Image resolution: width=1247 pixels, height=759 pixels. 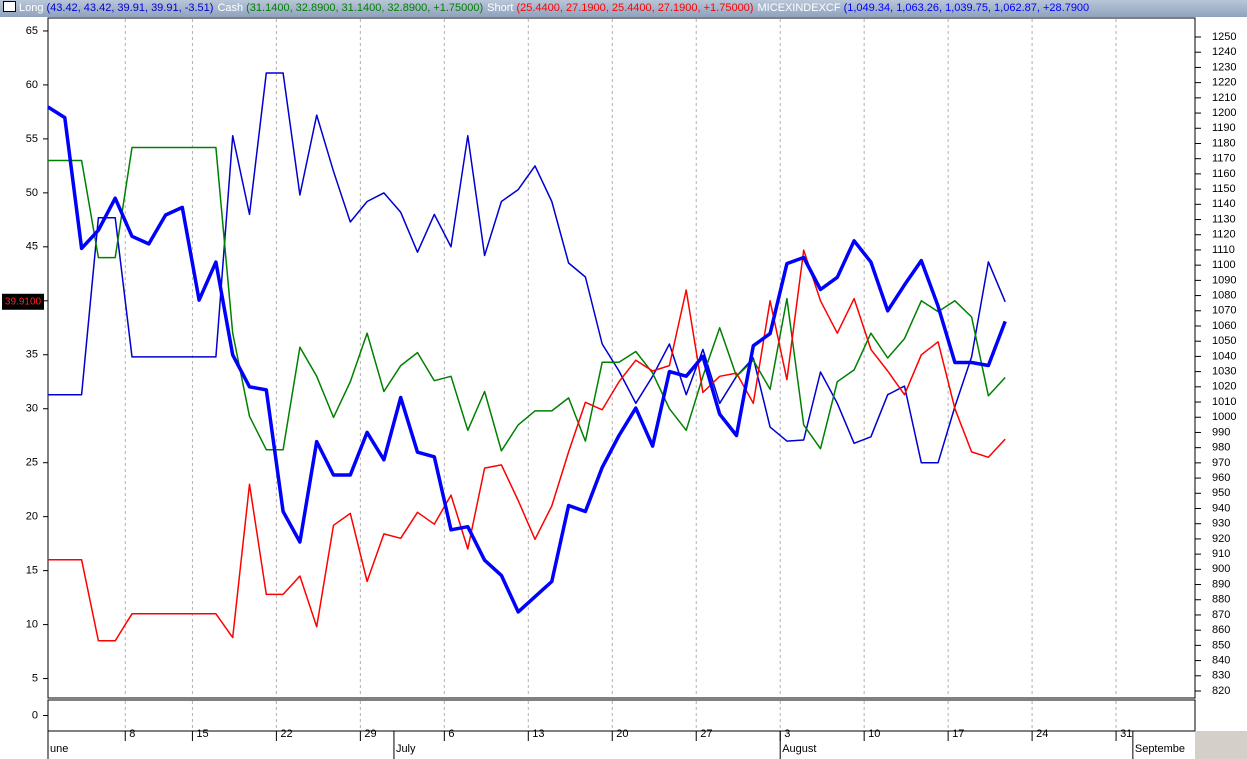 I want to click on y2-tick-label: 1070, so click(x=1224, y=311).